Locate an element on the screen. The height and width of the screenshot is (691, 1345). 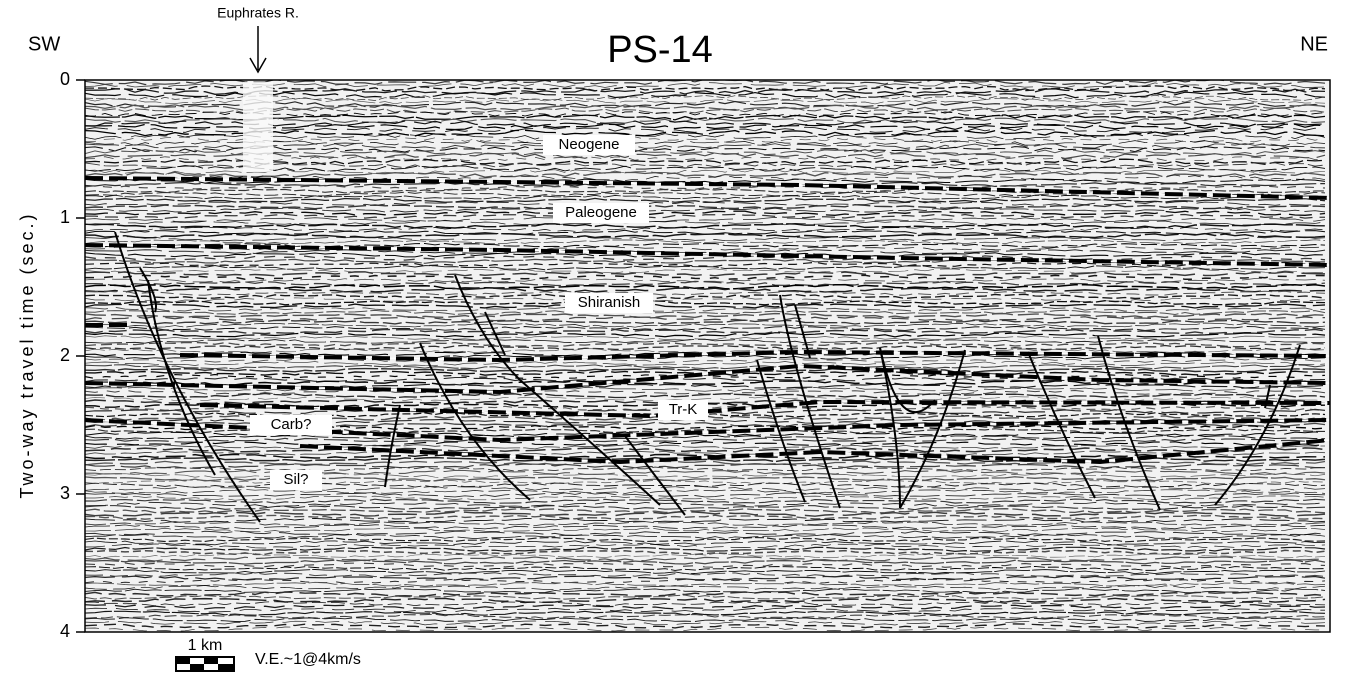
horizon-label: Neogene is located at coordinates (589, 144).